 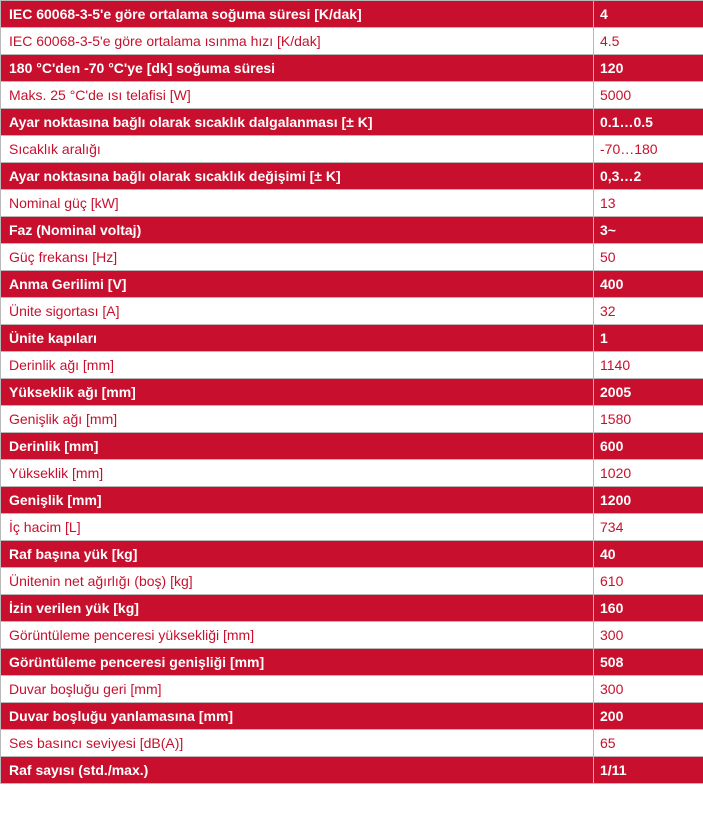 I want to click on table-row: Derinlik [mm] 600, so click(x=351, y=446).